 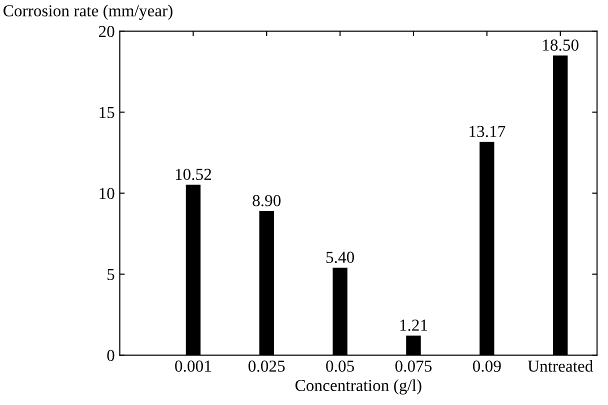 I want to click on y-axis-title: Corrosion rate (mm/year), so click(x=88, y=12).